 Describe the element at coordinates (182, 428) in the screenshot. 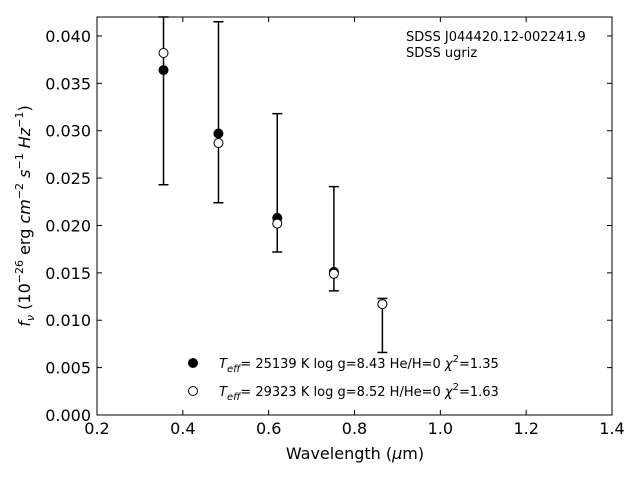

I see `x-tick-label: 0.4` at that location.